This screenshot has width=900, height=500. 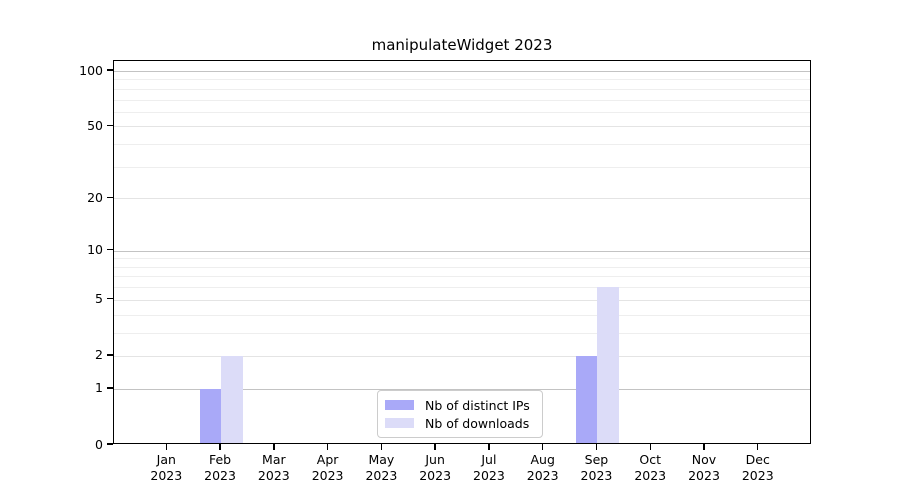 I want to click on x-tick-label: May 2023, so click(x=381, y=467).